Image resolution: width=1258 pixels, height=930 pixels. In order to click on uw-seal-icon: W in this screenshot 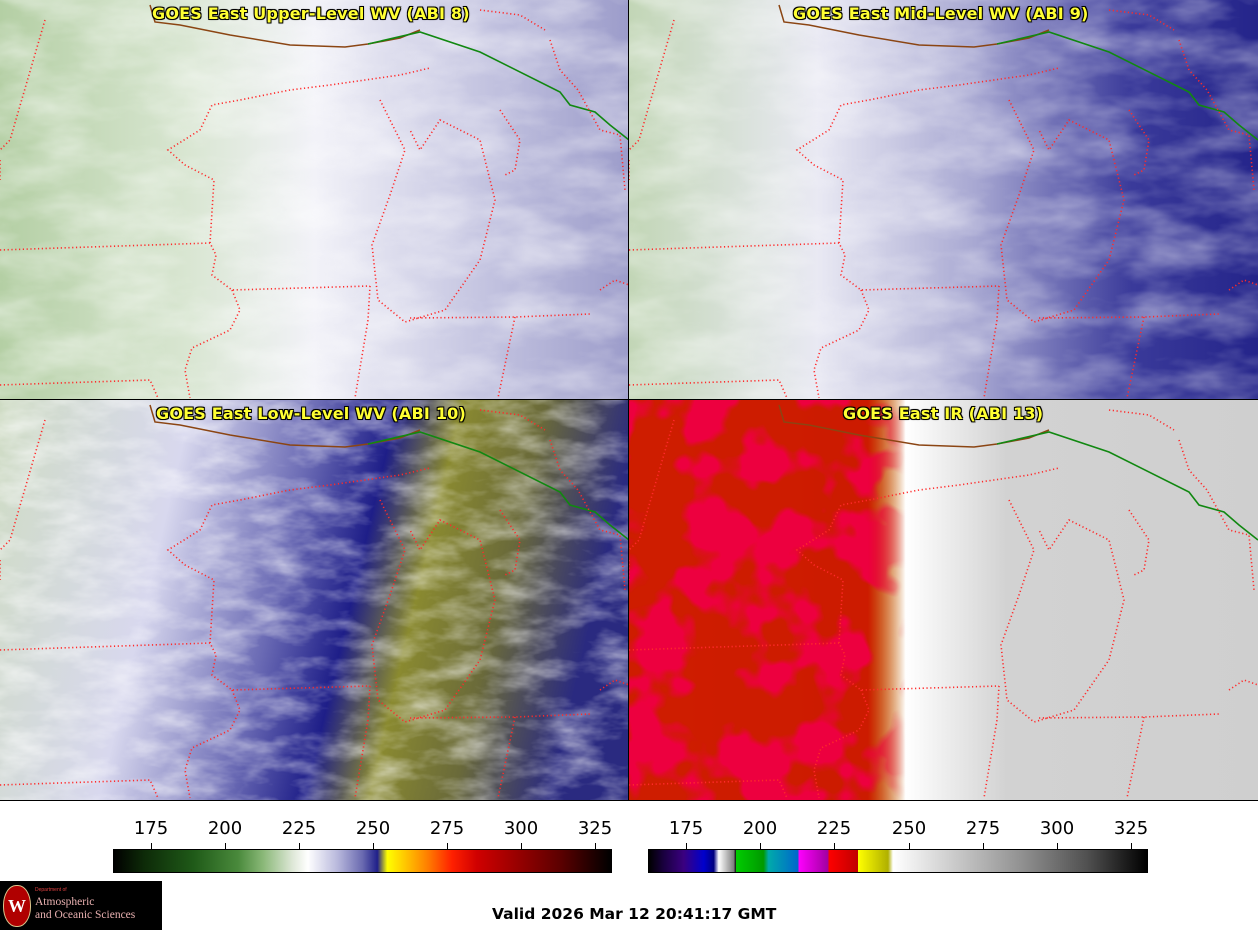, I will do `click(17, 906)`.